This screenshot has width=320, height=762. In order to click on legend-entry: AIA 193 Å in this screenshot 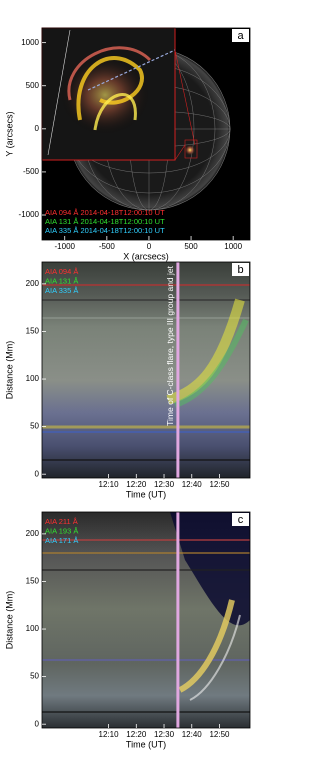, I will do `click(61, 530)`.